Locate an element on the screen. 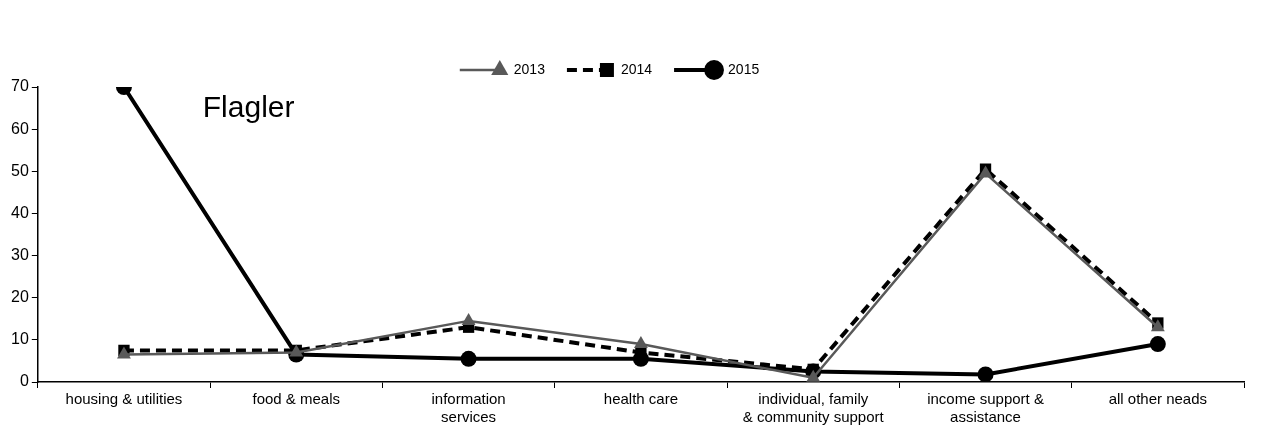 This screenshot has width=1262, height=438. y-tick-label: 40 is located at coordinates (20, 212).